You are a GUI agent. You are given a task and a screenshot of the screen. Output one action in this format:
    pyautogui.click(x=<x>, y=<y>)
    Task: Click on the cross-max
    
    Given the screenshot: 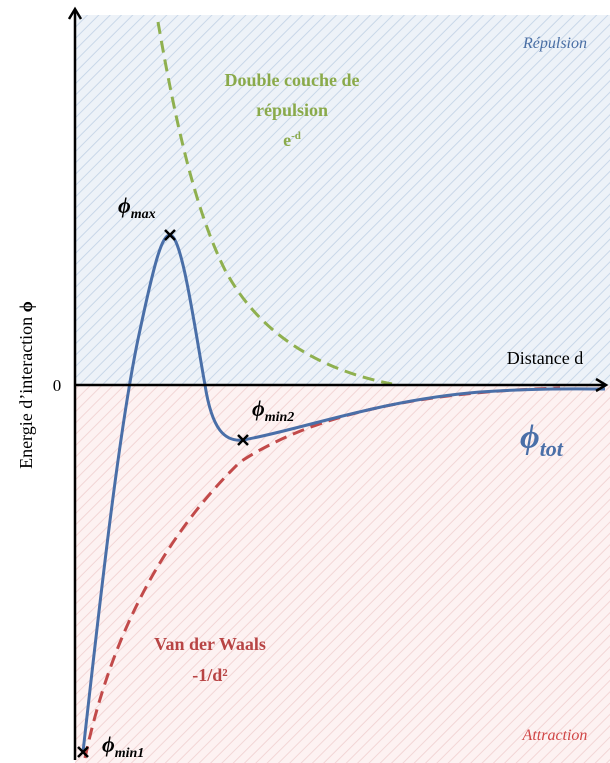 What is the action you would take?
    pyautogui.click(x=170, y=235)
    